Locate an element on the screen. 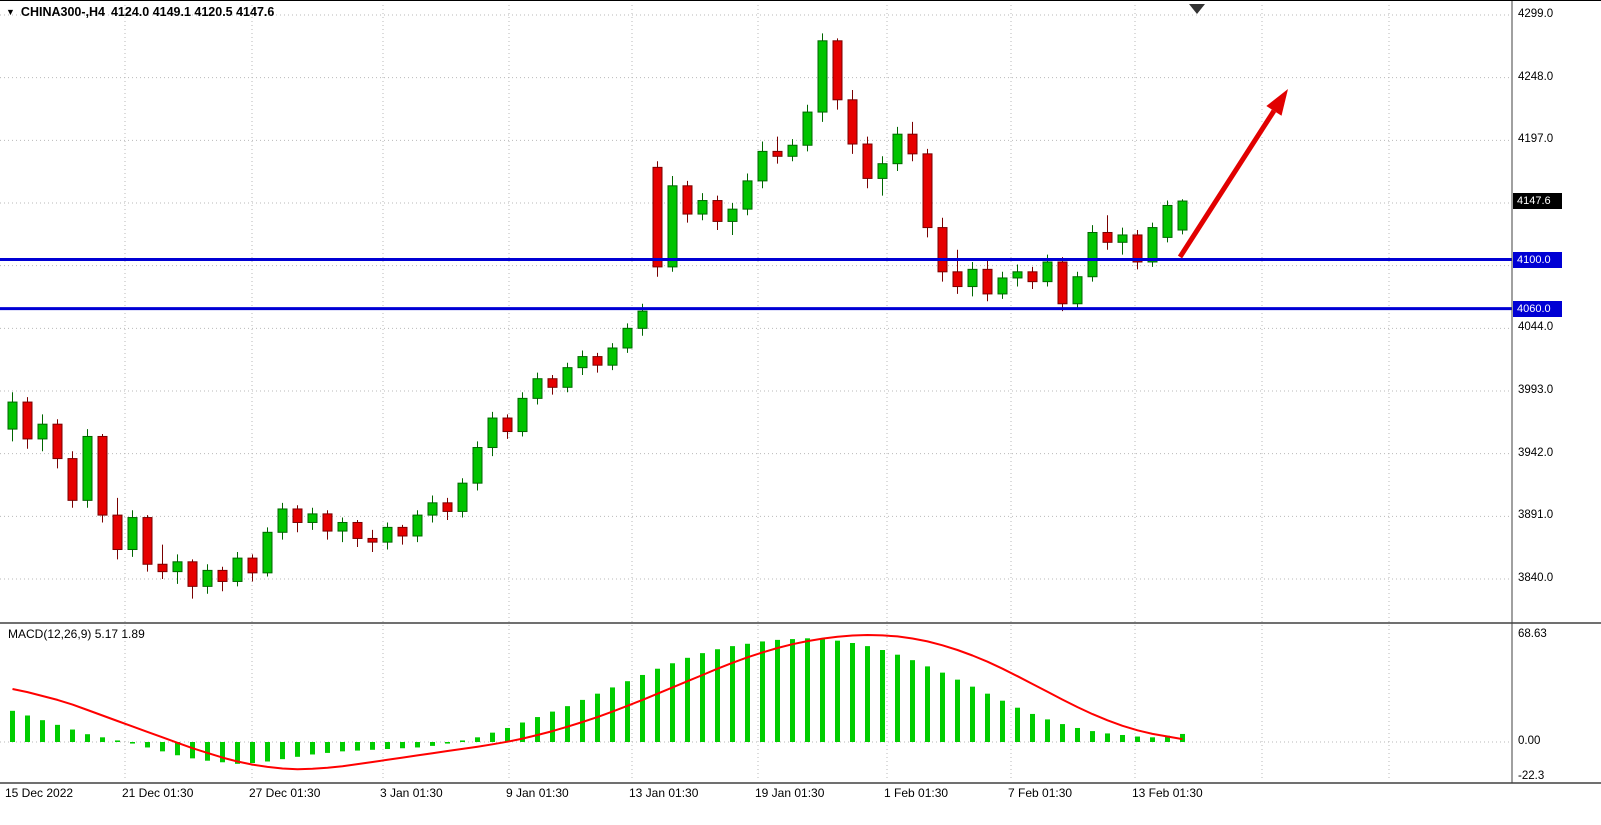  symbol-period-label: CHINA300-,H4 is located at coordinates (62, 12).